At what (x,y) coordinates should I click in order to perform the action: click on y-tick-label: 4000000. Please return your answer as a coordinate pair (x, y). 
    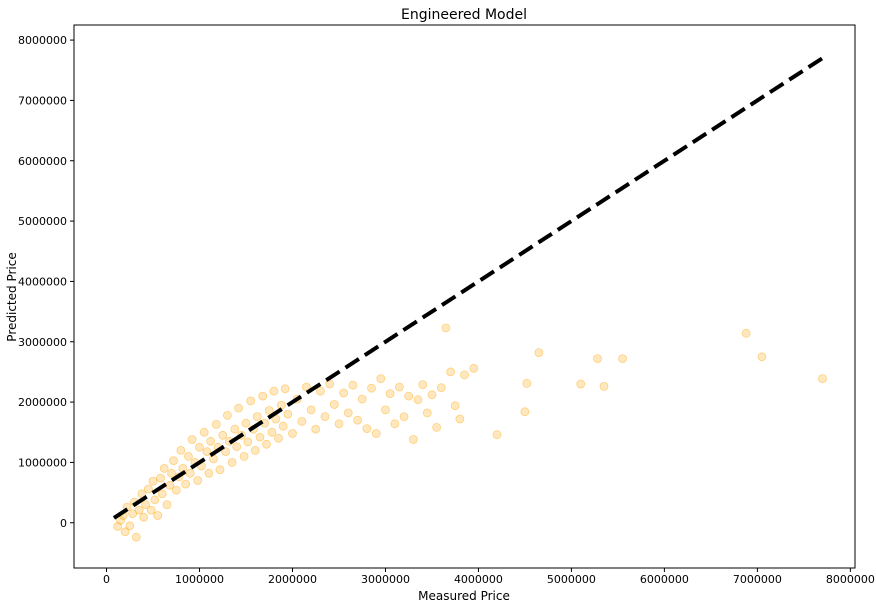
    Looking at the image, I should click on (42, 281).